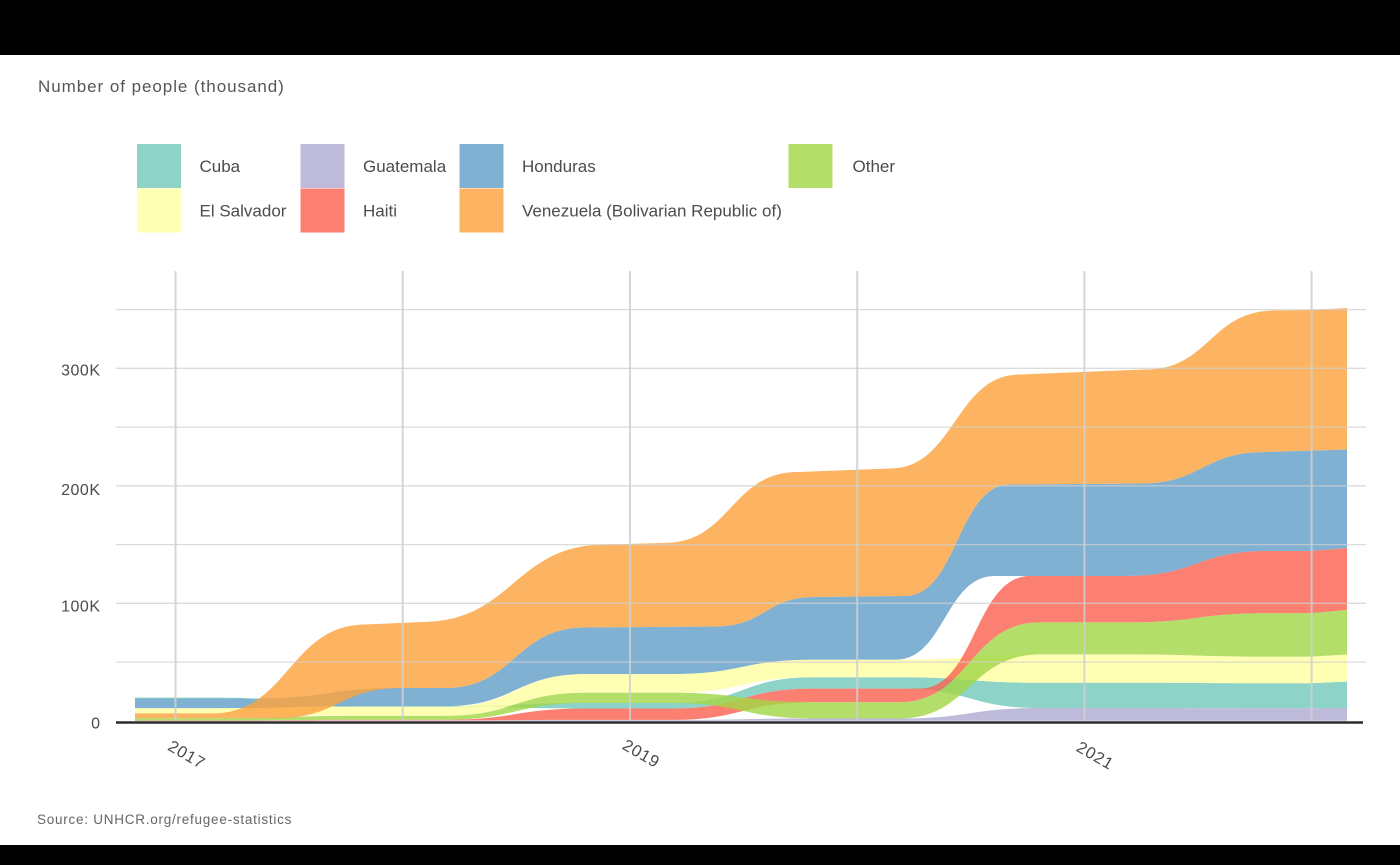  What do you see at coordinates (874, 166) in the screenshot?
I see `svg-text: Other` at bounding box center [874, 166].